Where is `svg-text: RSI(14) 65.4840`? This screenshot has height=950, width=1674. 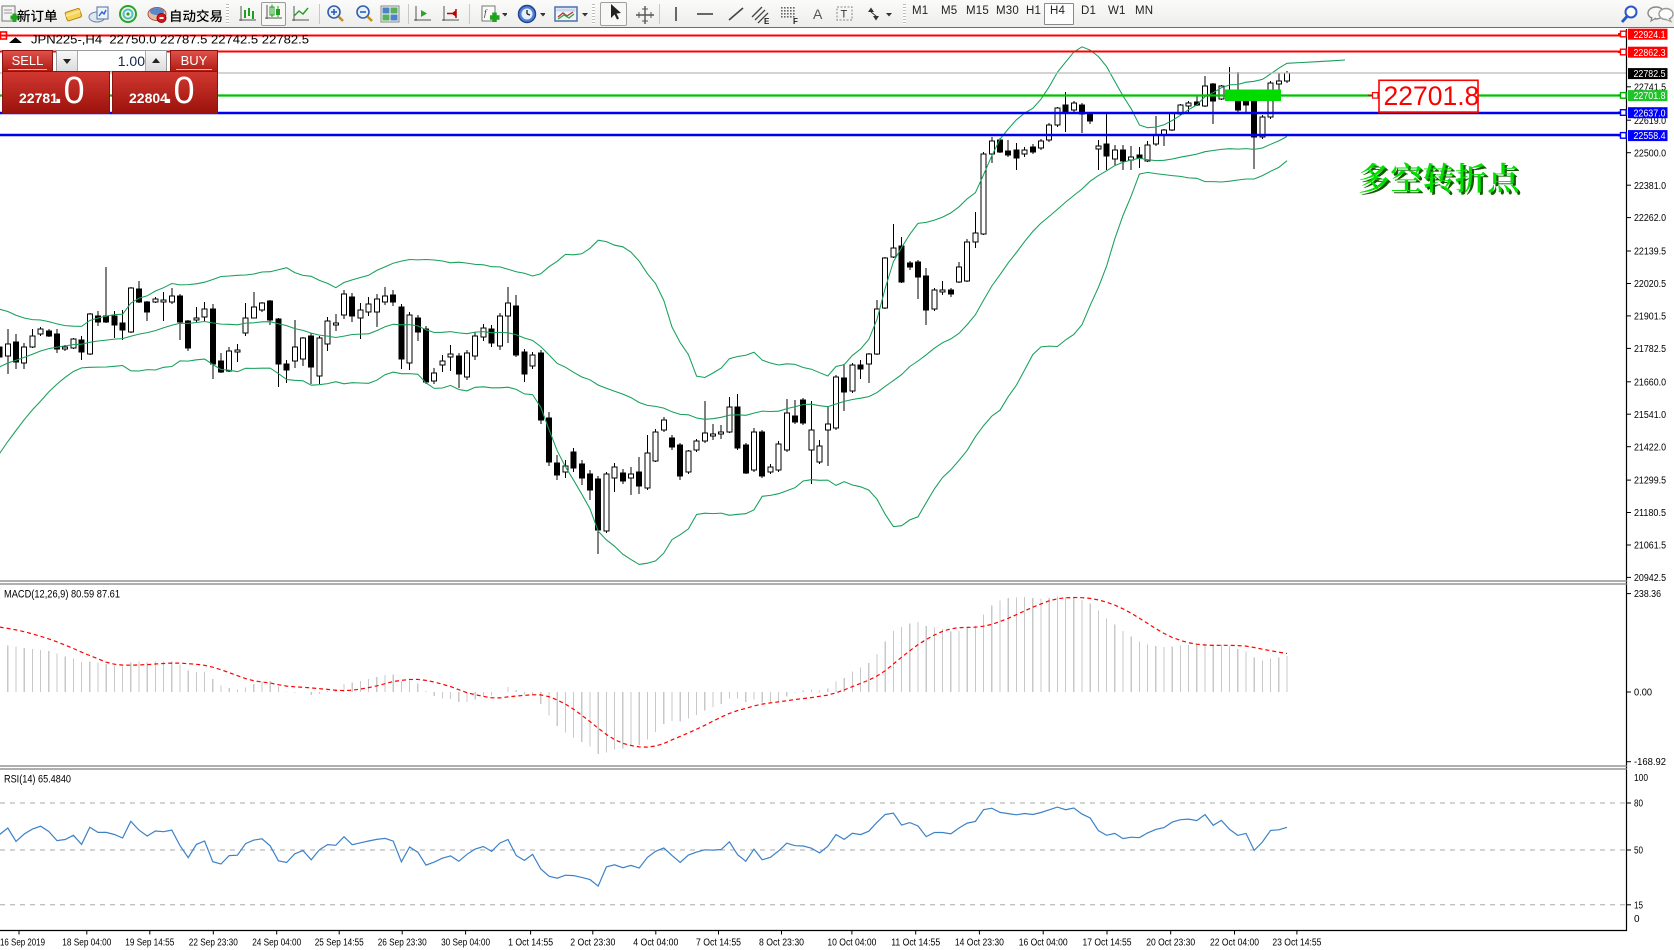 svg-text: RSI(14) 65.4840 is located at coordinates (37, 780).